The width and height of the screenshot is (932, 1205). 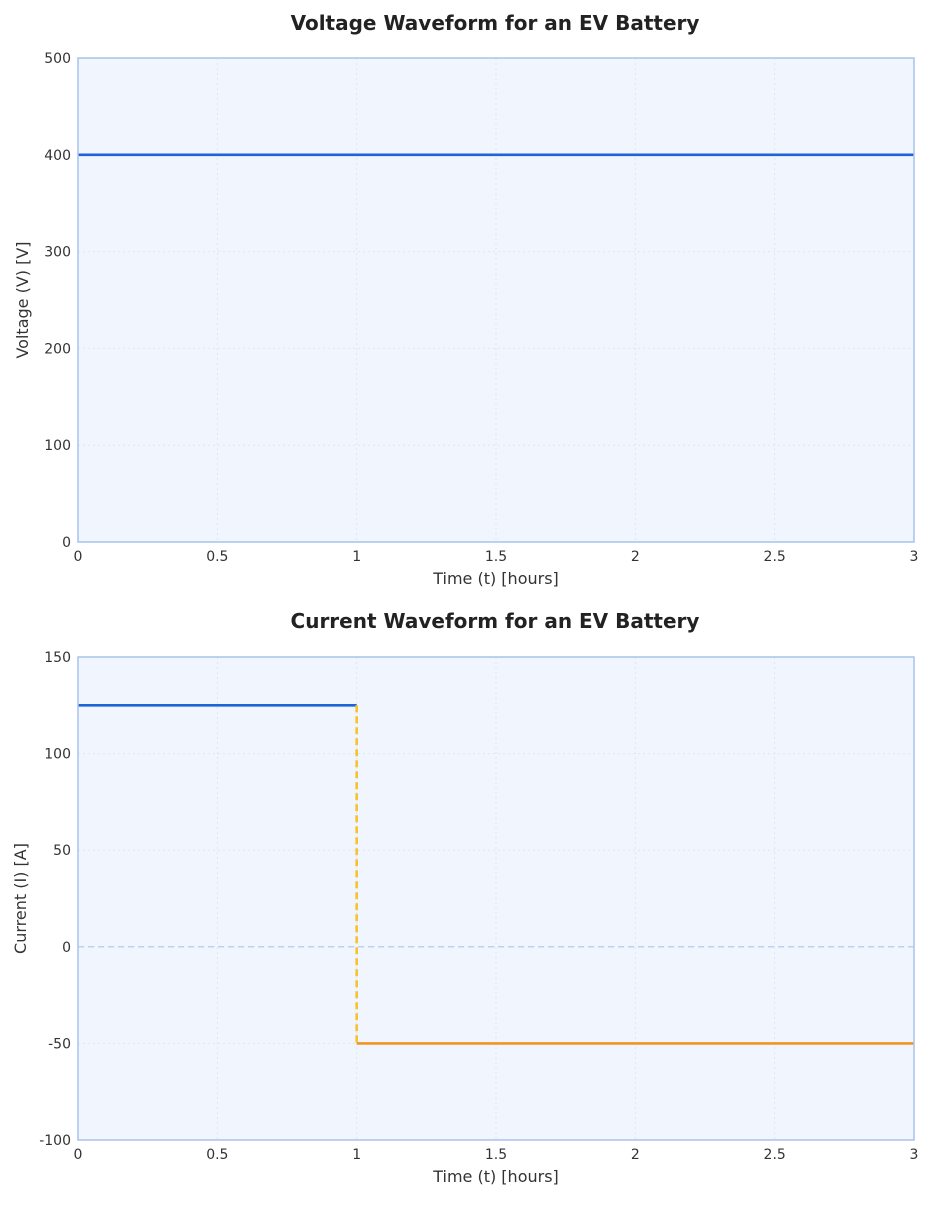 What do you see at coordinates (496, 1155) in the screenshot?
I see `current-x-tick-label: 1.5` at bounding box center [496, 1155].